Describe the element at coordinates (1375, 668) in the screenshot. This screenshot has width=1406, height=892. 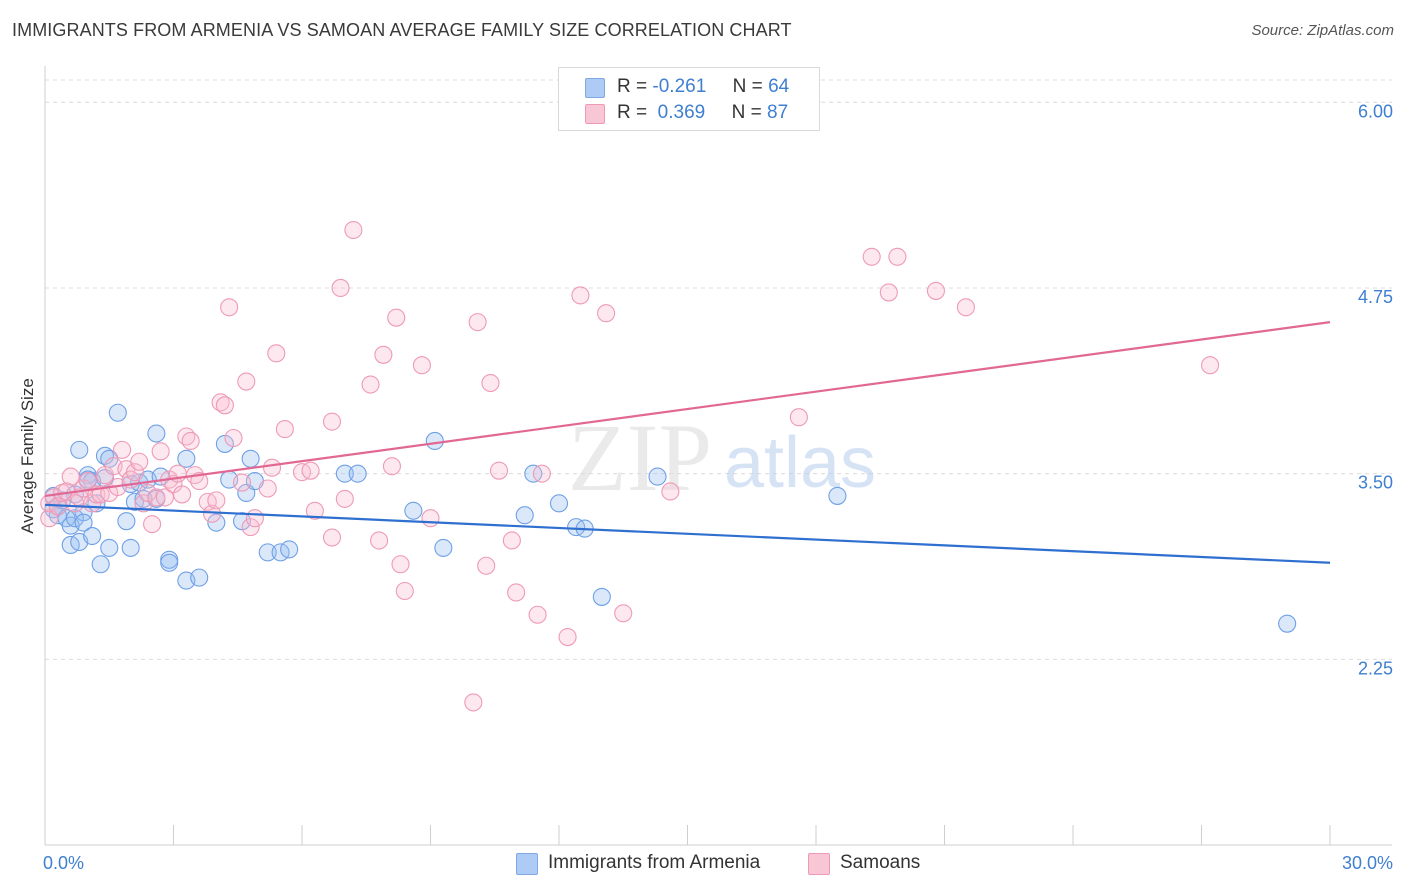
I see `y-tick-label: 2.25` at that location.